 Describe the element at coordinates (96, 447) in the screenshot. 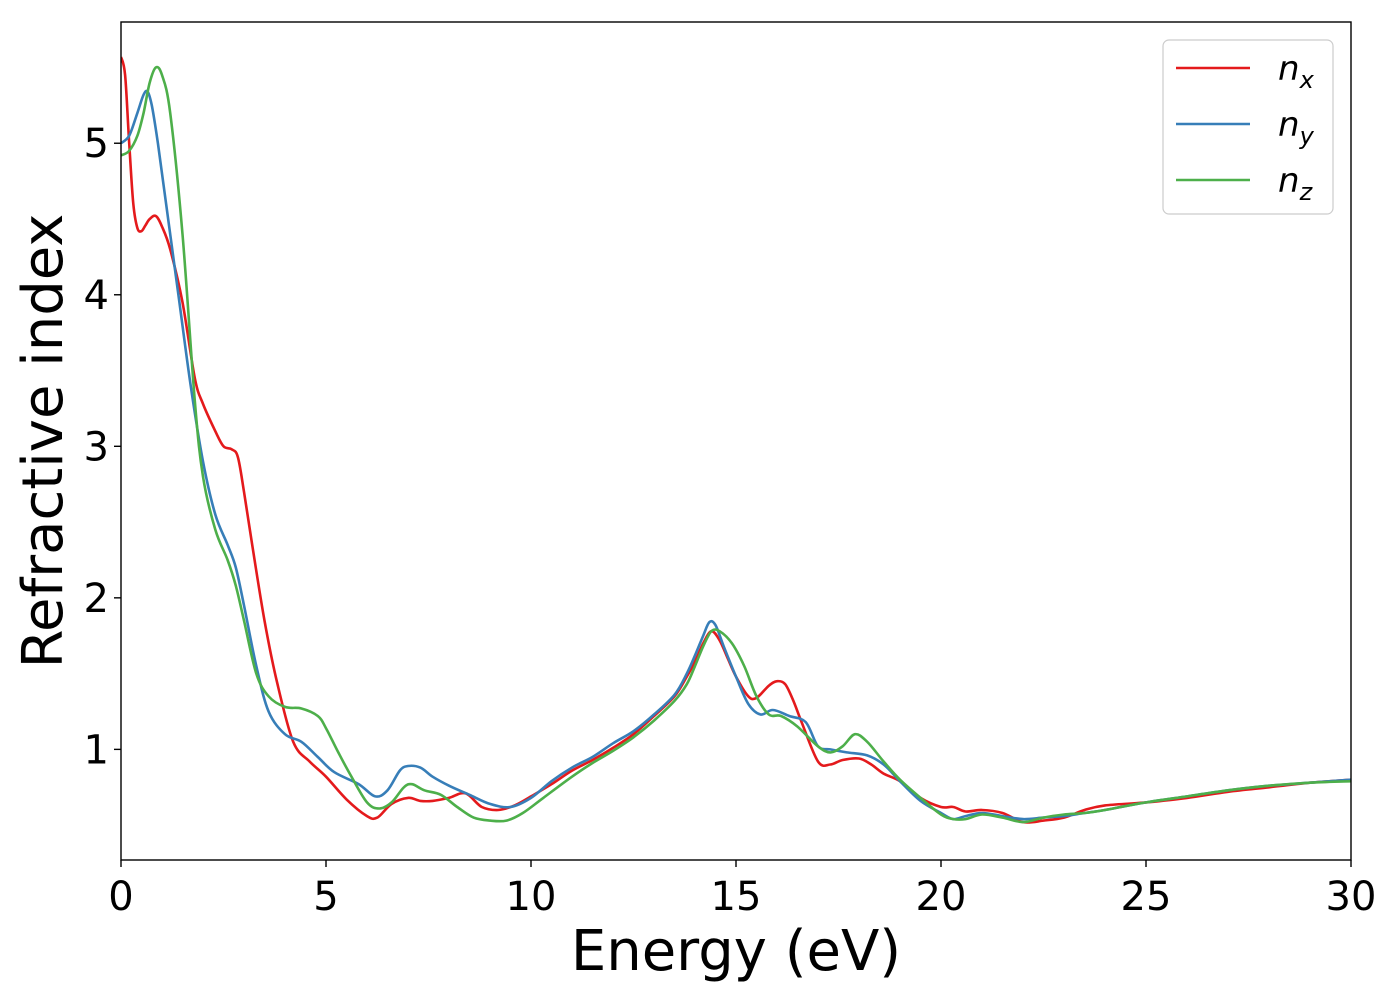

I see `y-tick-label: 3` at that location.